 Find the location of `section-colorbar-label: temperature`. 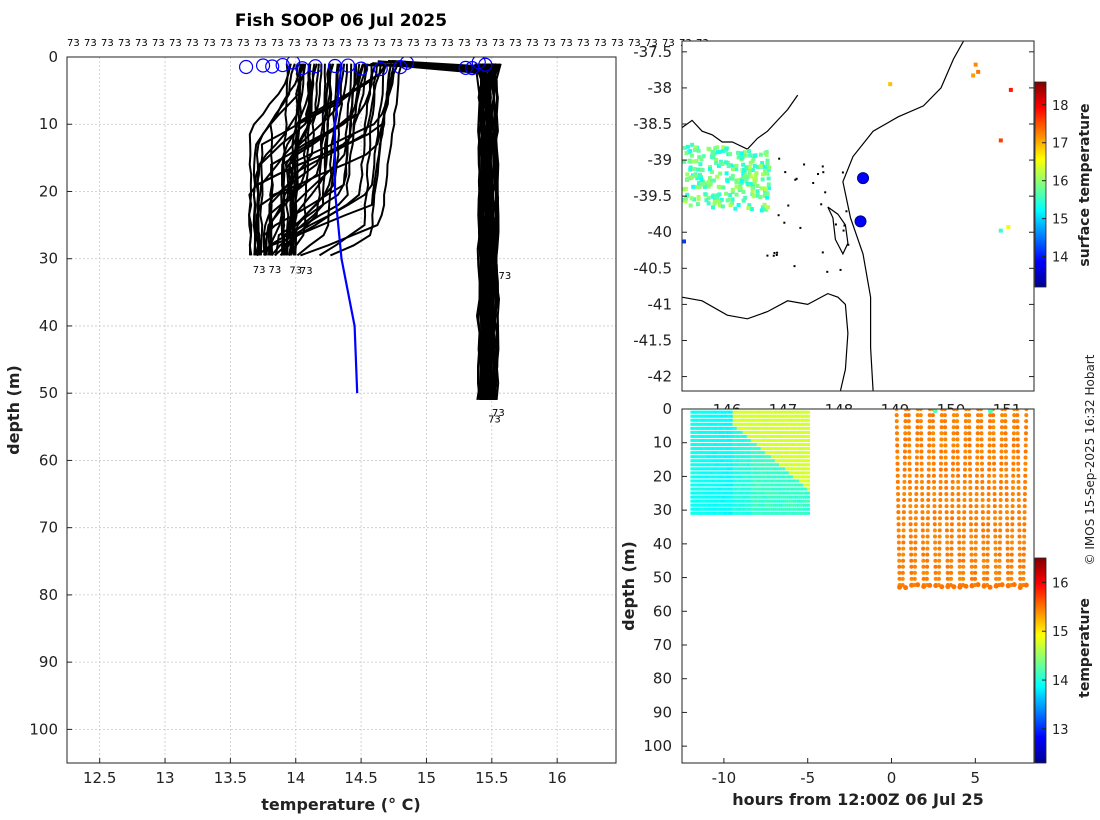

section-colorbar-label: temperature is located at coordinates (1085, 648).